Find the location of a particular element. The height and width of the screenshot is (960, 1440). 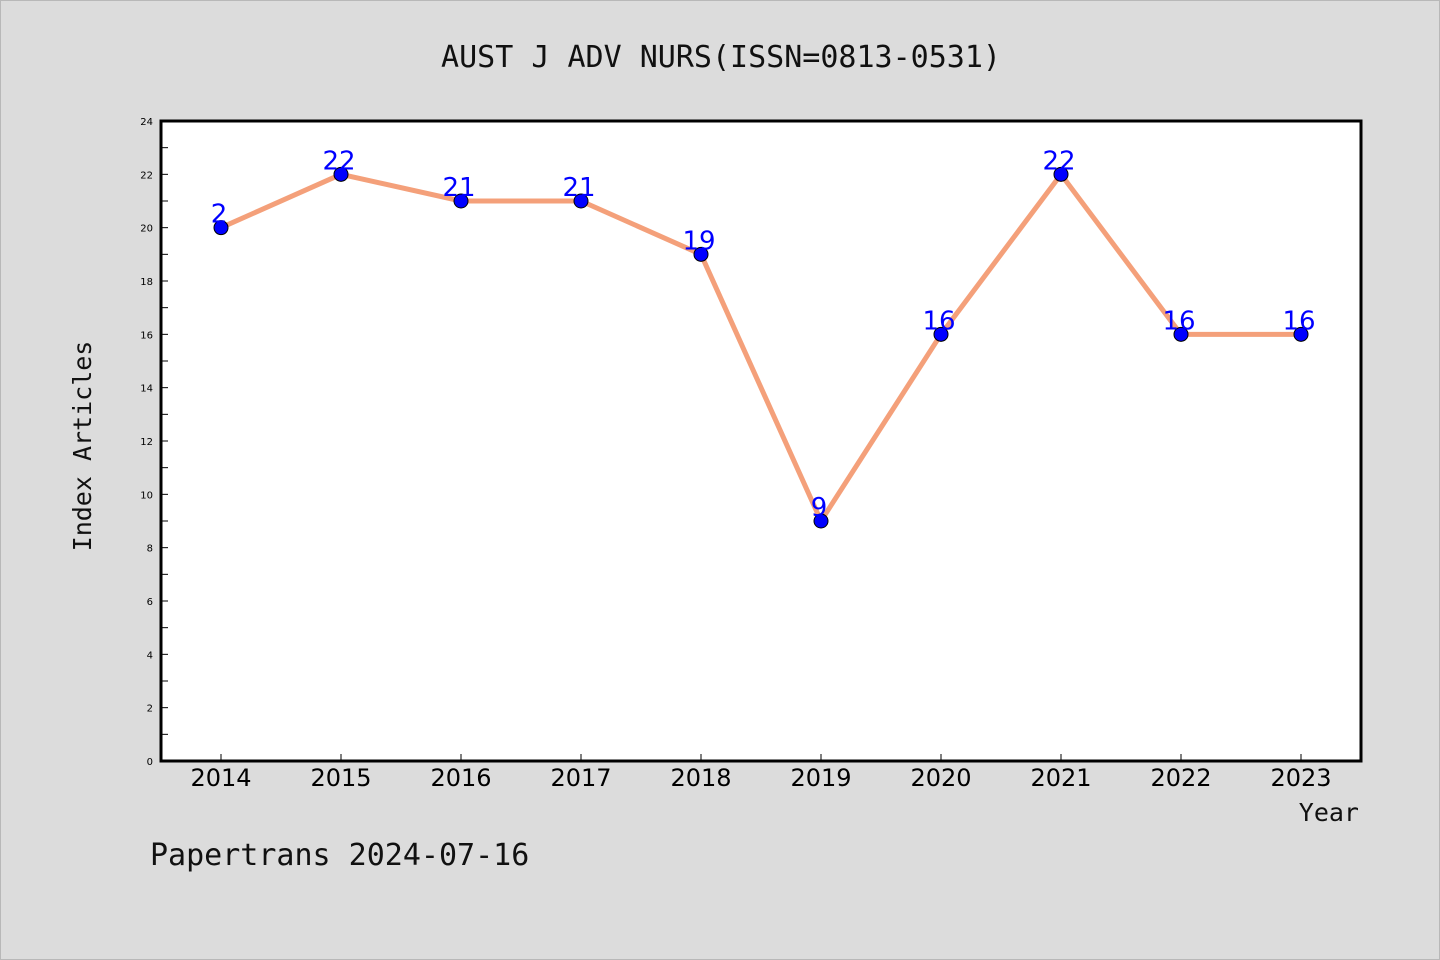

y-tick-label: 20 is located at coordinates (146, 229).